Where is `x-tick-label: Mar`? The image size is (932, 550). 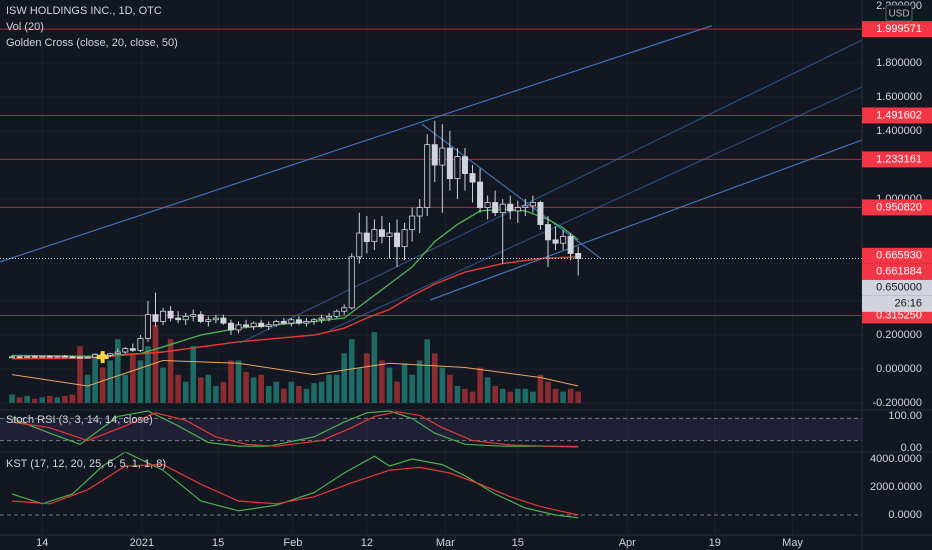 x-tick-label: Mar is located at coordinates (445, 543).